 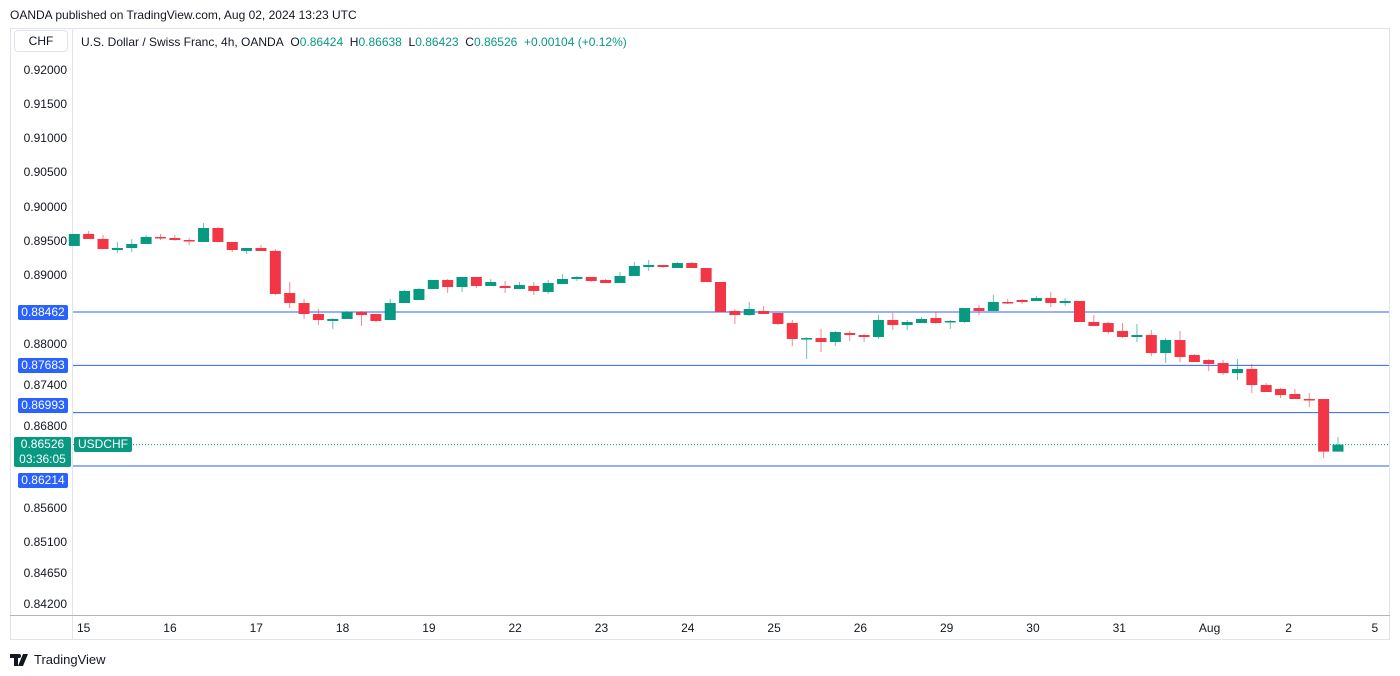 I want to click on current-price-label: 0.86526 03:36:05, so click(x=42, y=451).